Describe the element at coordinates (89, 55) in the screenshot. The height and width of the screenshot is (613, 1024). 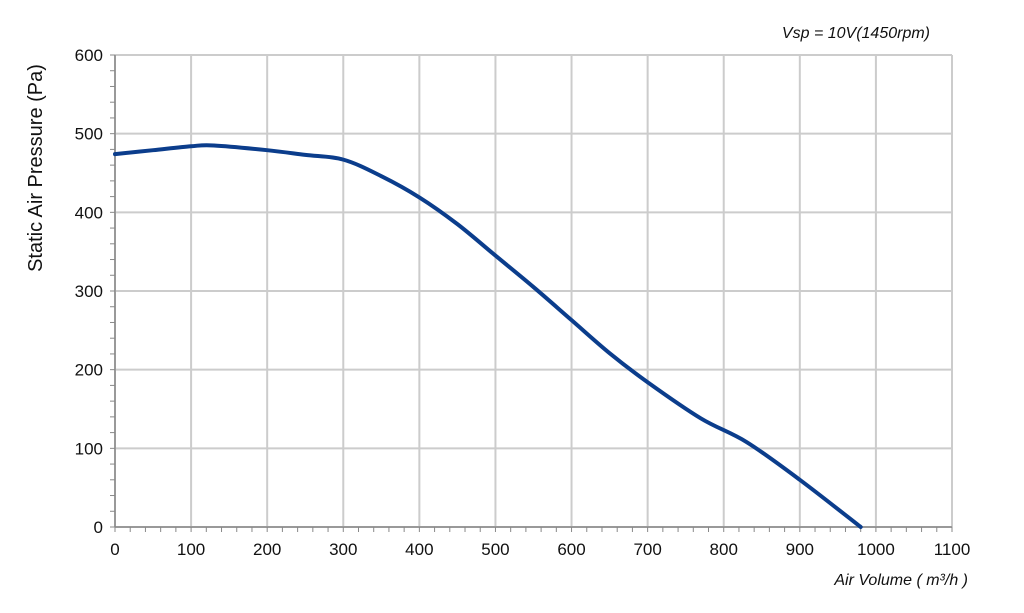
I see `y-tick-label: 600` at that location.